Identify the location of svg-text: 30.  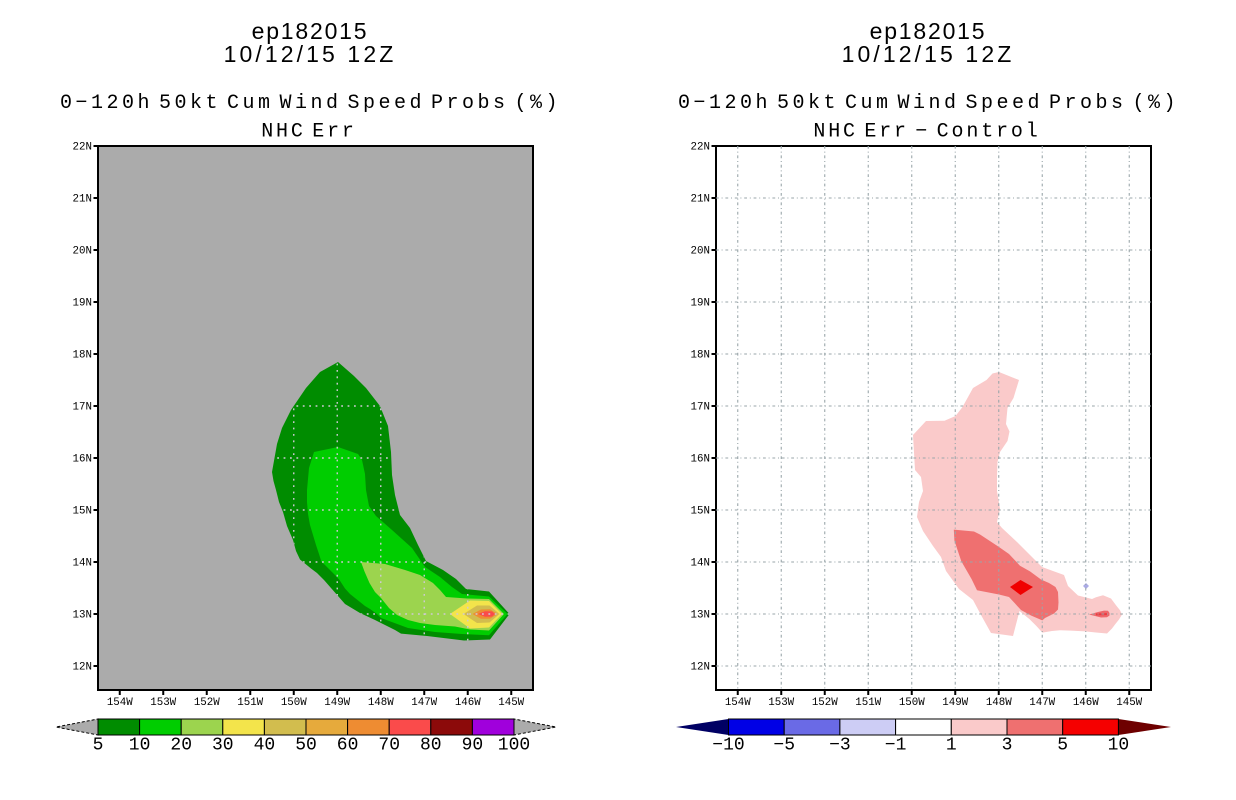
(223, 746).